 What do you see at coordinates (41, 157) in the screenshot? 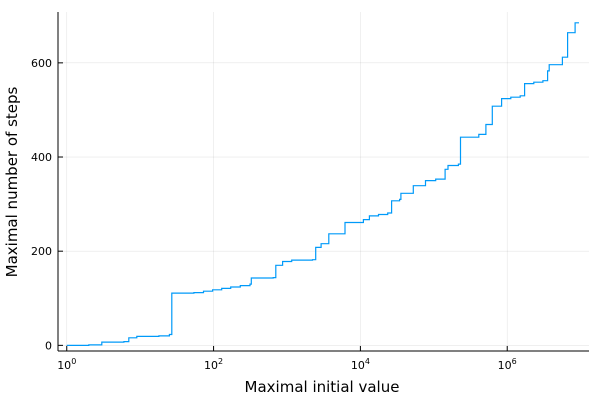
I see `y-tick-label: 400` at bounding box center [41, 157].